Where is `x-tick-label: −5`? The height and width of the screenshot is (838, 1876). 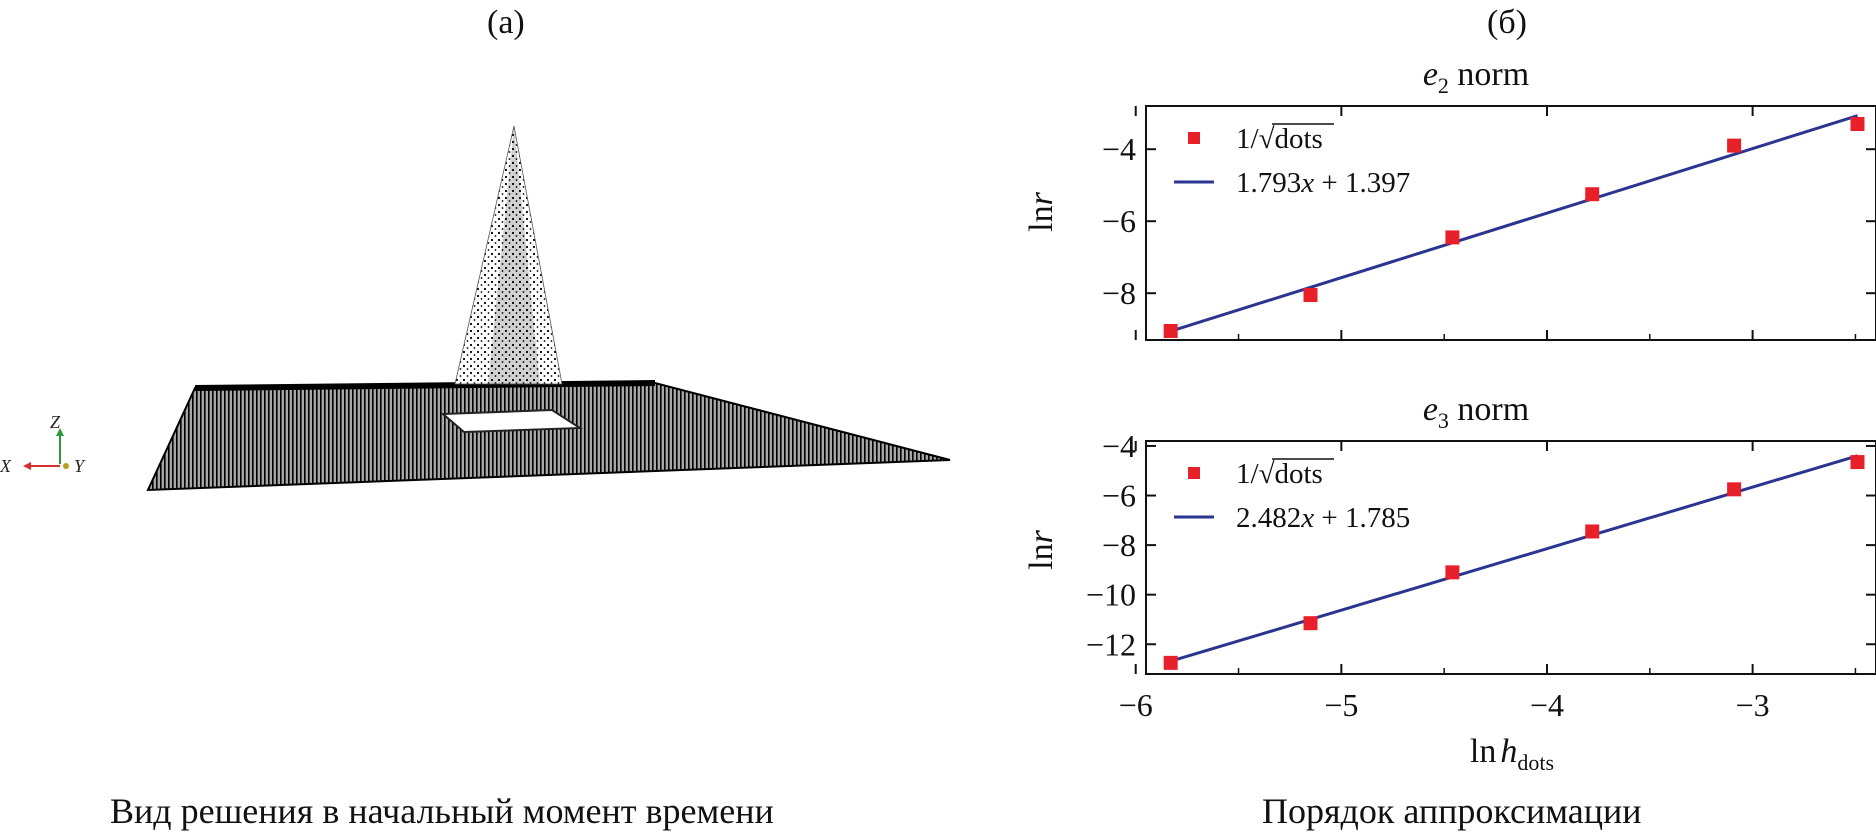
x-tick-label: −5 is located at coordinates (1341, 705).